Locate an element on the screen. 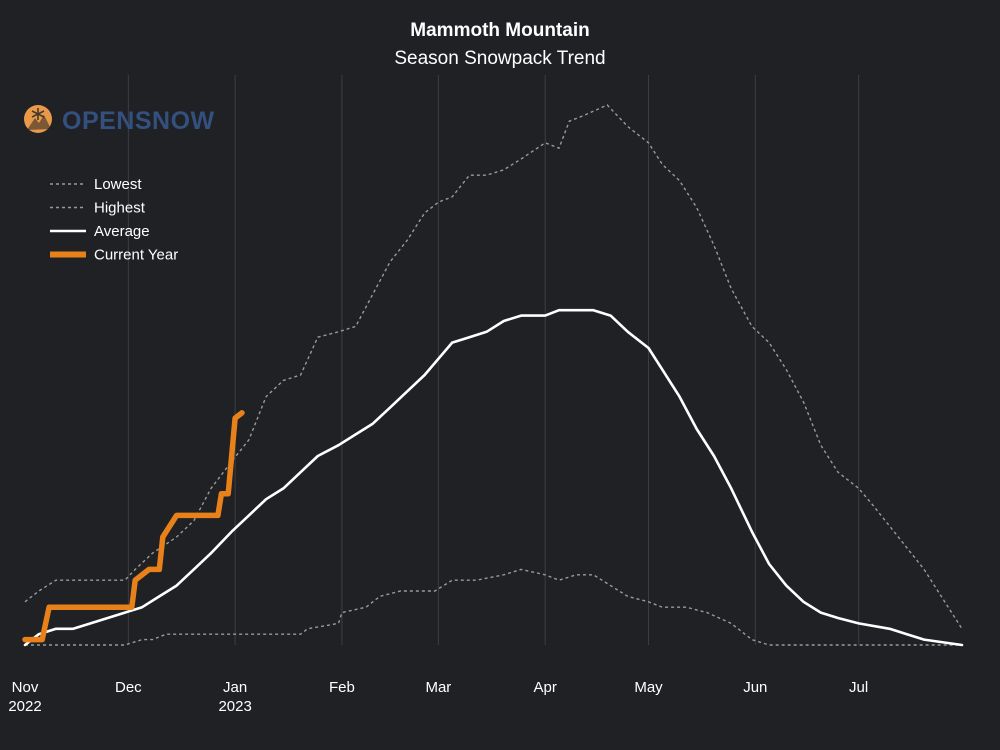 This screenshot has height=750, width=1000. brand-logo: OPENSNOW is located at coordinates (119, 120).